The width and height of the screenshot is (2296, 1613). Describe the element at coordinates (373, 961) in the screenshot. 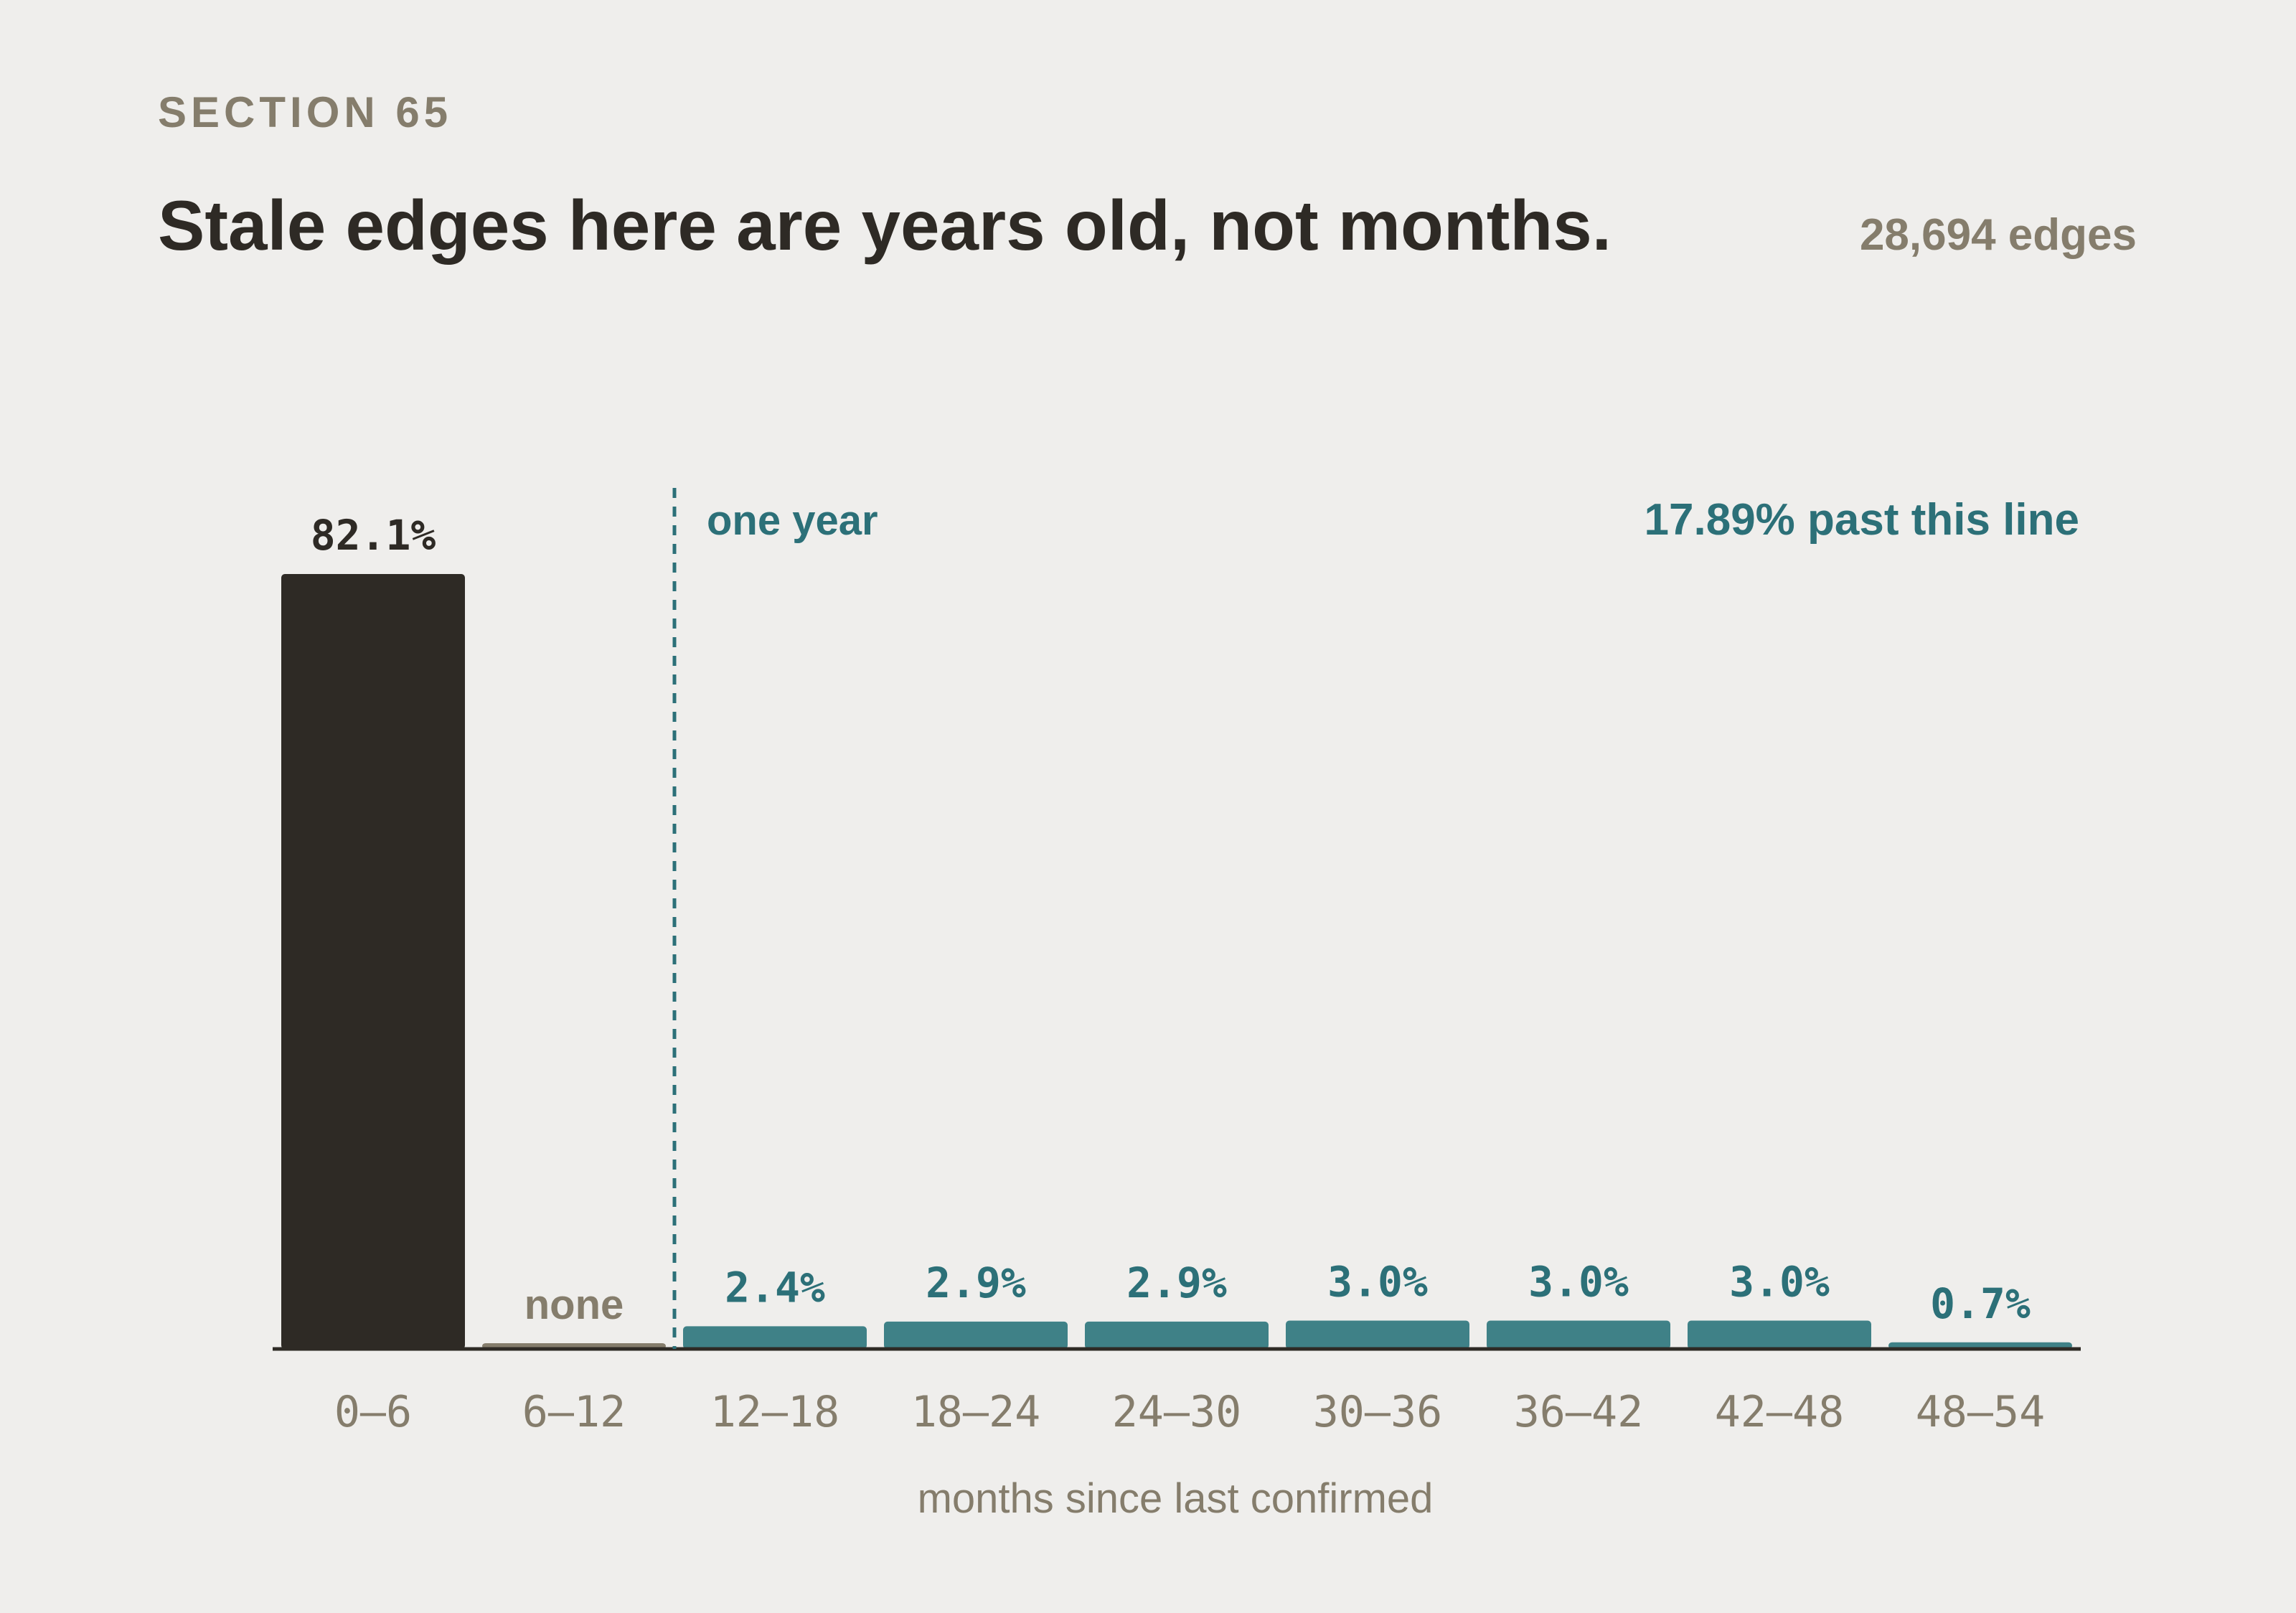

I see `bar-0–6` at that location.